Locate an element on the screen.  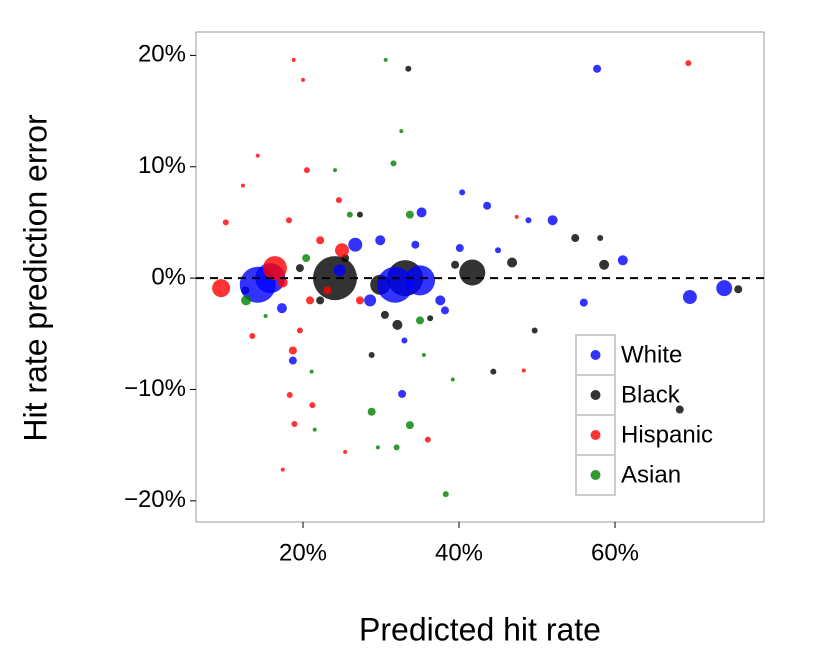
legend-label: Hispanic is located at coordinates (667, 434).